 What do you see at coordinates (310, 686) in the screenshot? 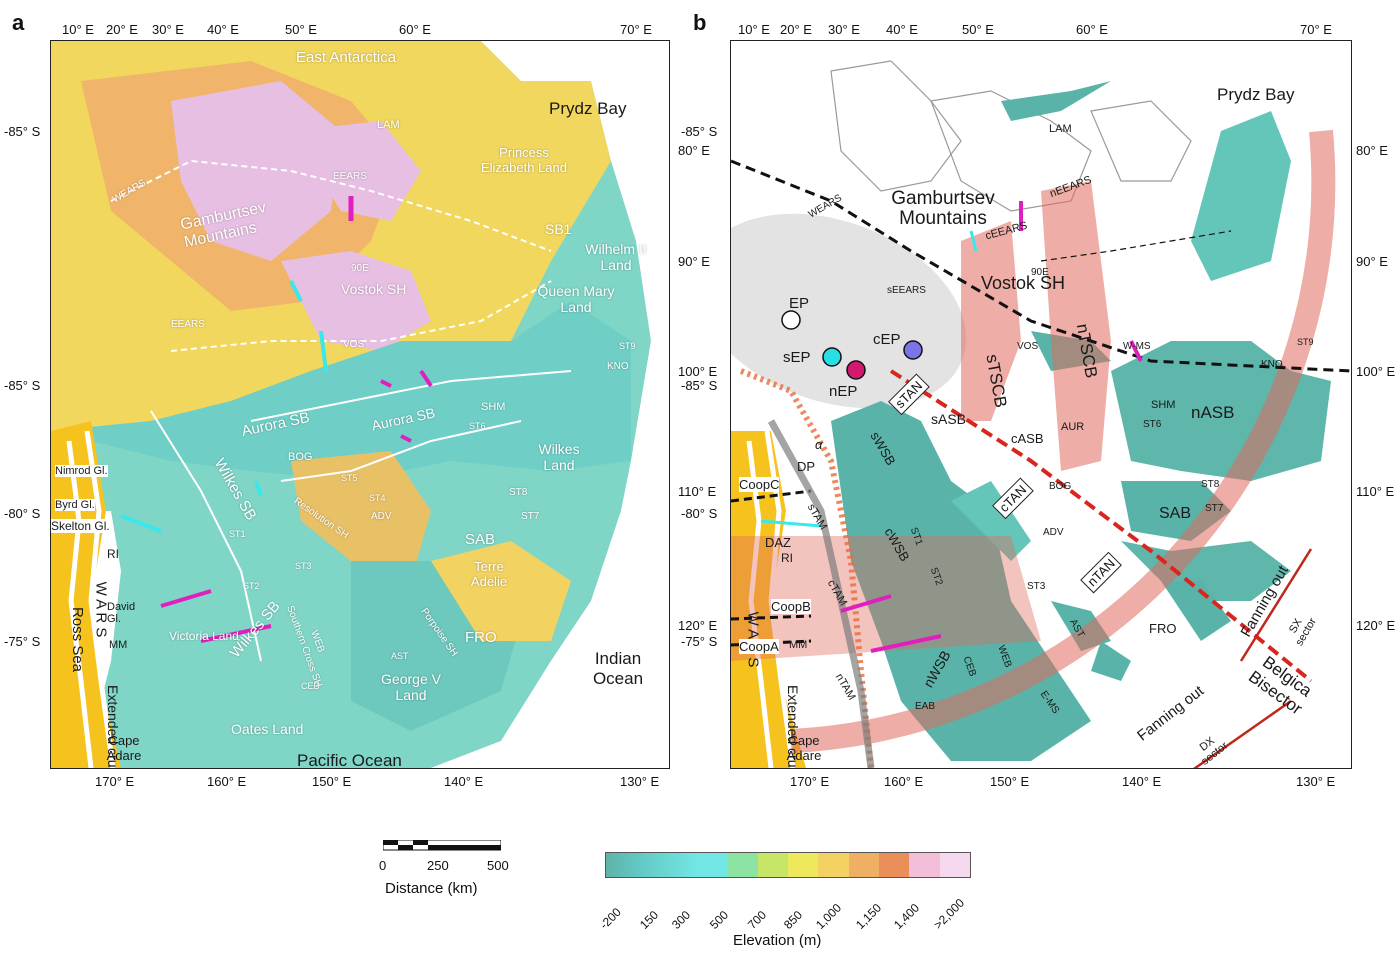
I see `map-label: CEB` at bounding box center [310, 686].